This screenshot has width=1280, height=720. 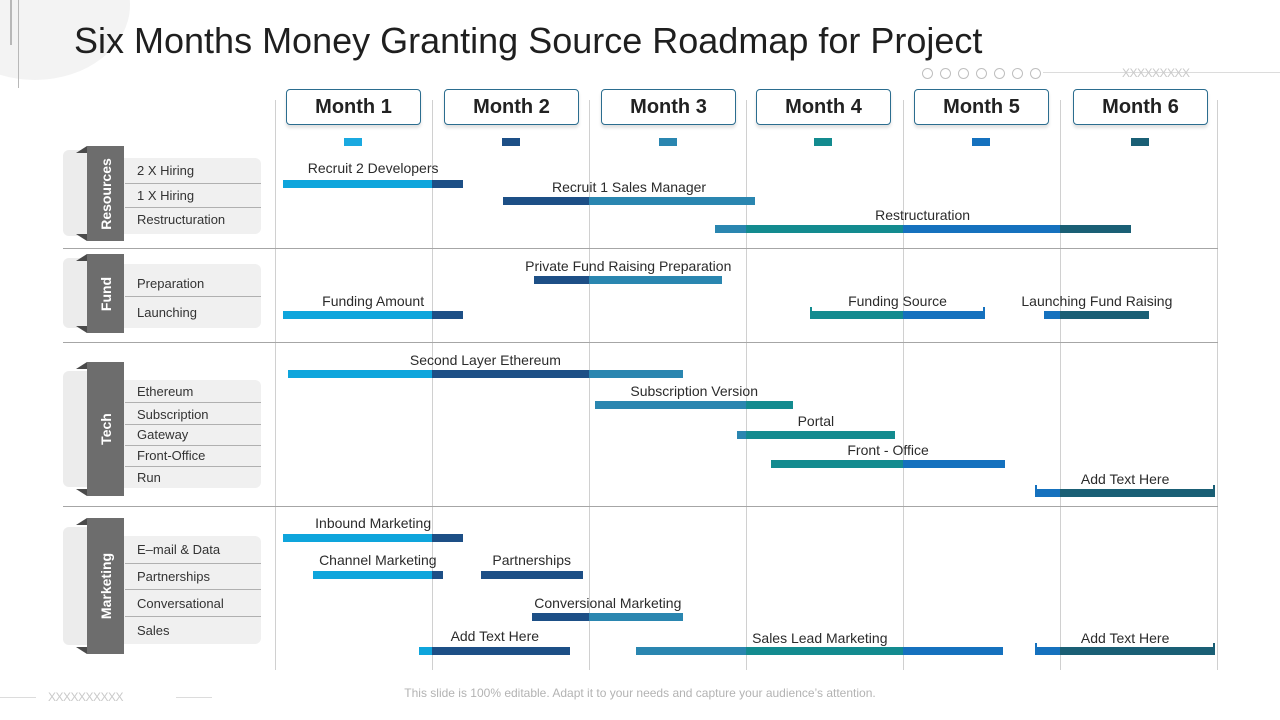 I want to click on decorative-text: XXXXXXXXX, so click(x=1156, y=73).